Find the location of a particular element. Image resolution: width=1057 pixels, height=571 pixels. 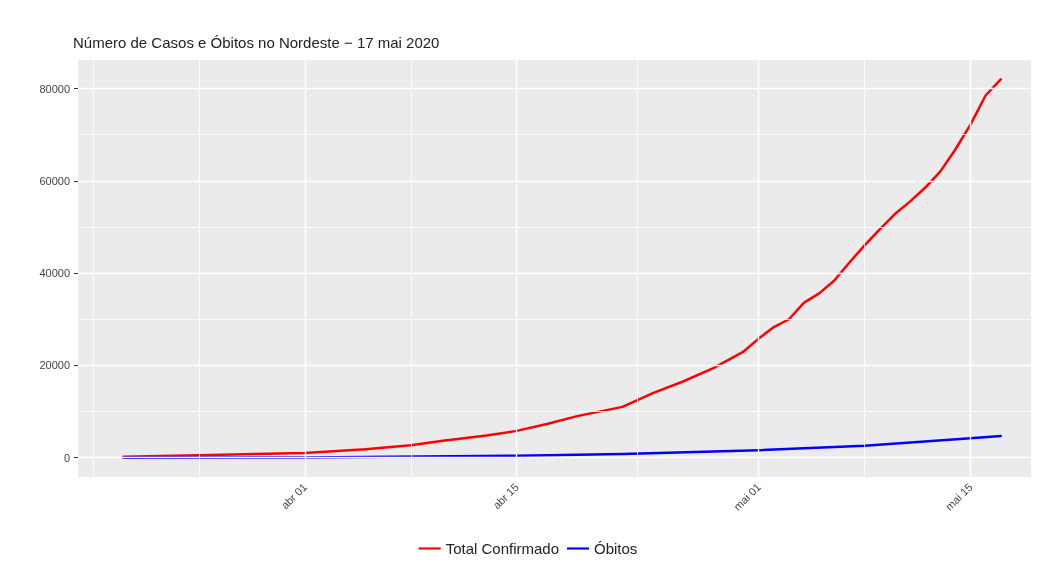

legend-label: Total Confirmado is located at coordinates (502, 548).